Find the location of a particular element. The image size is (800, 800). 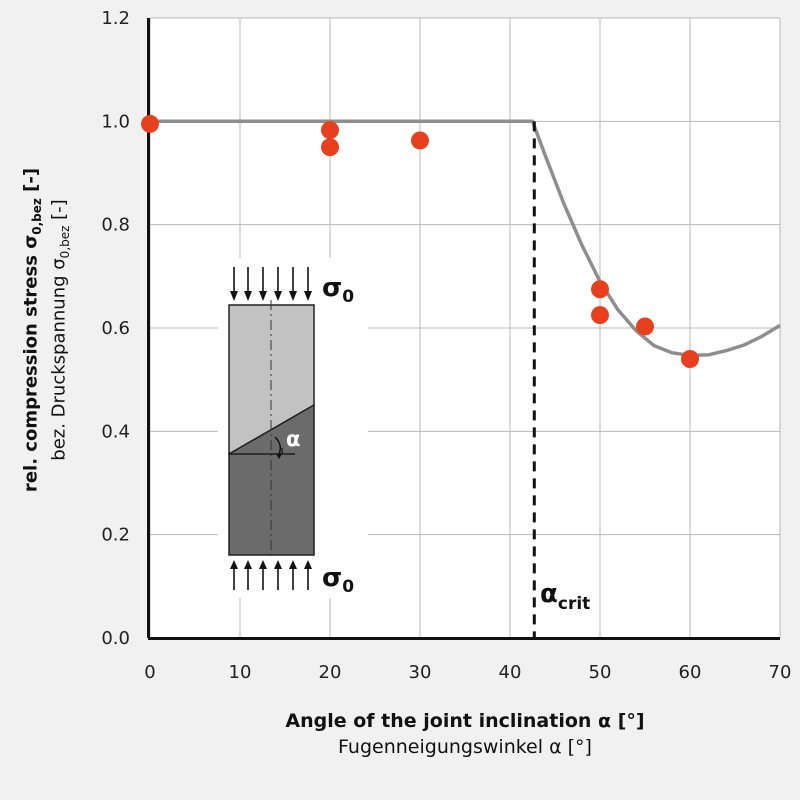

top-stress-arrows is located at coordinates (271, 284).